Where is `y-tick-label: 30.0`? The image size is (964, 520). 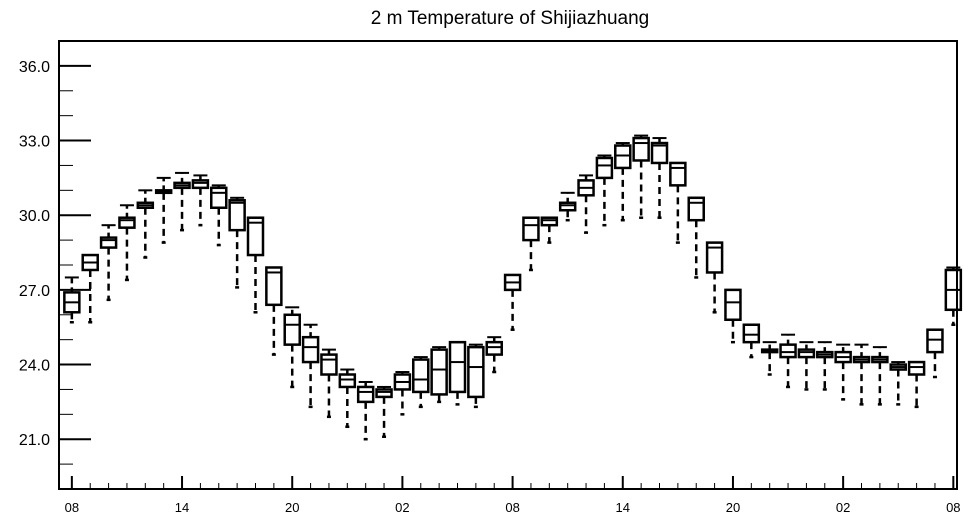
y-tick-label: 30.0 is located at coordinates (34, 216).